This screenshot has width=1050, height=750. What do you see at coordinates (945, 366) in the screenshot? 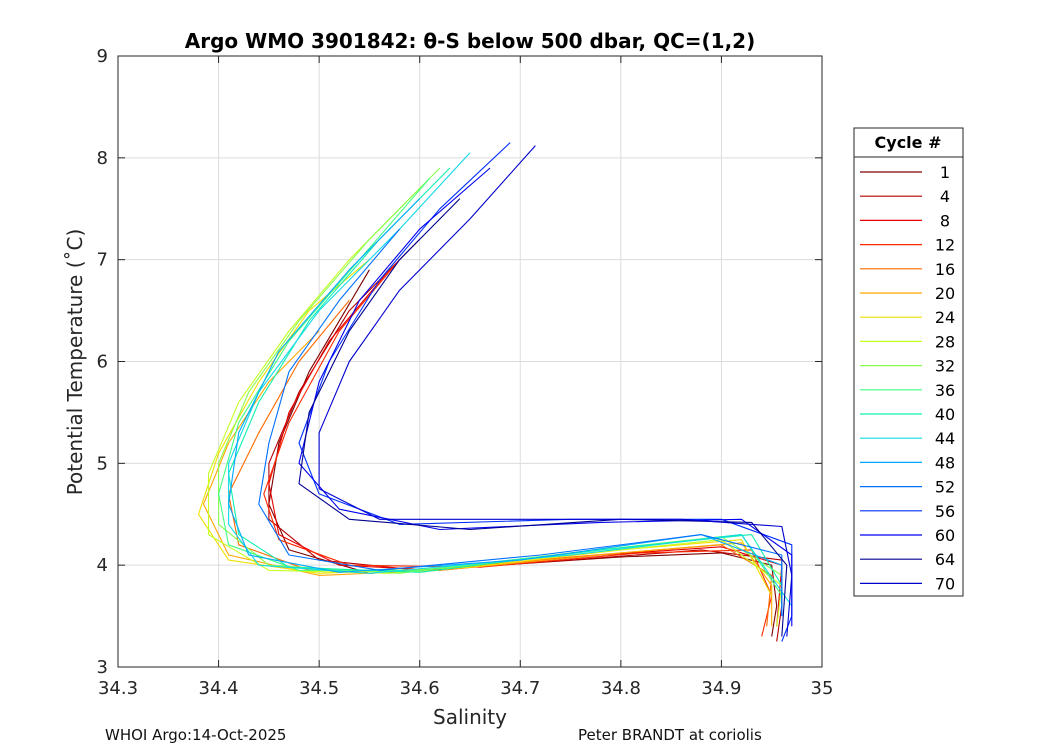
I see `legend-label: 32` at bounding box center [945, 366].